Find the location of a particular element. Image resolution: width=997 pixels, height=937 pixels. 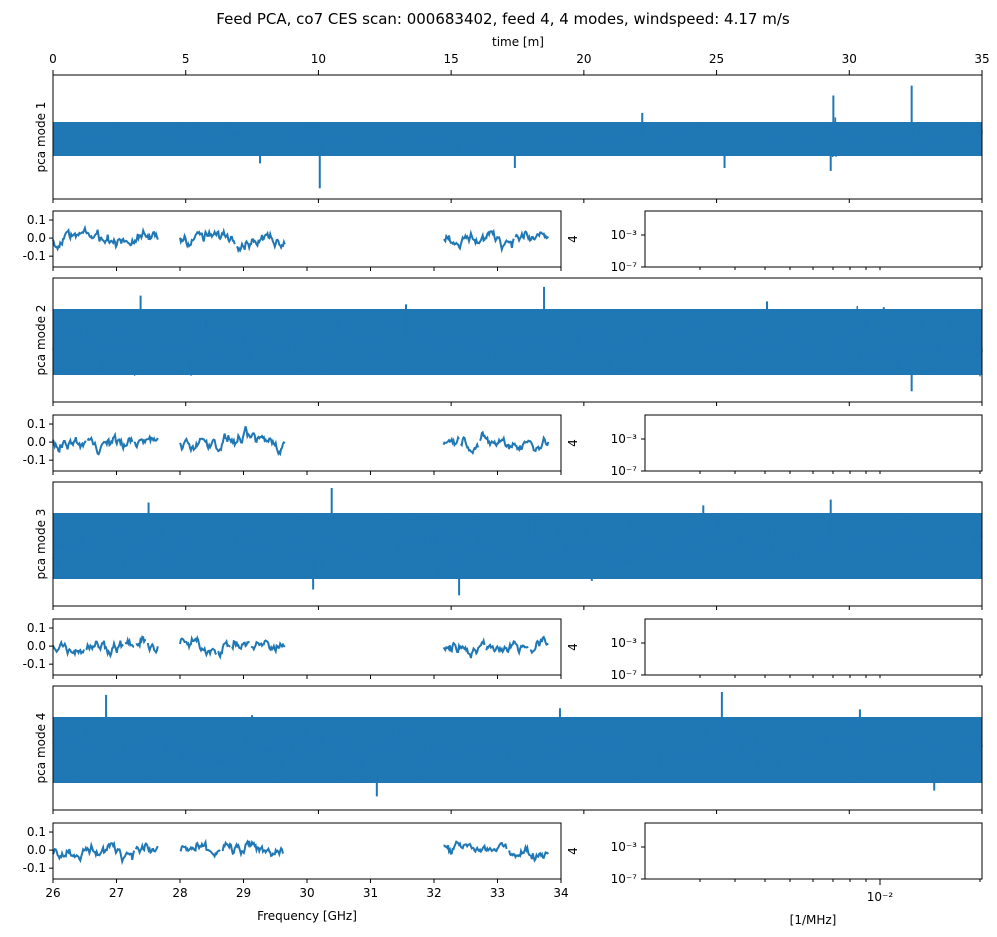

freq-tick-label: 26 is located at coordinates (52, 893).